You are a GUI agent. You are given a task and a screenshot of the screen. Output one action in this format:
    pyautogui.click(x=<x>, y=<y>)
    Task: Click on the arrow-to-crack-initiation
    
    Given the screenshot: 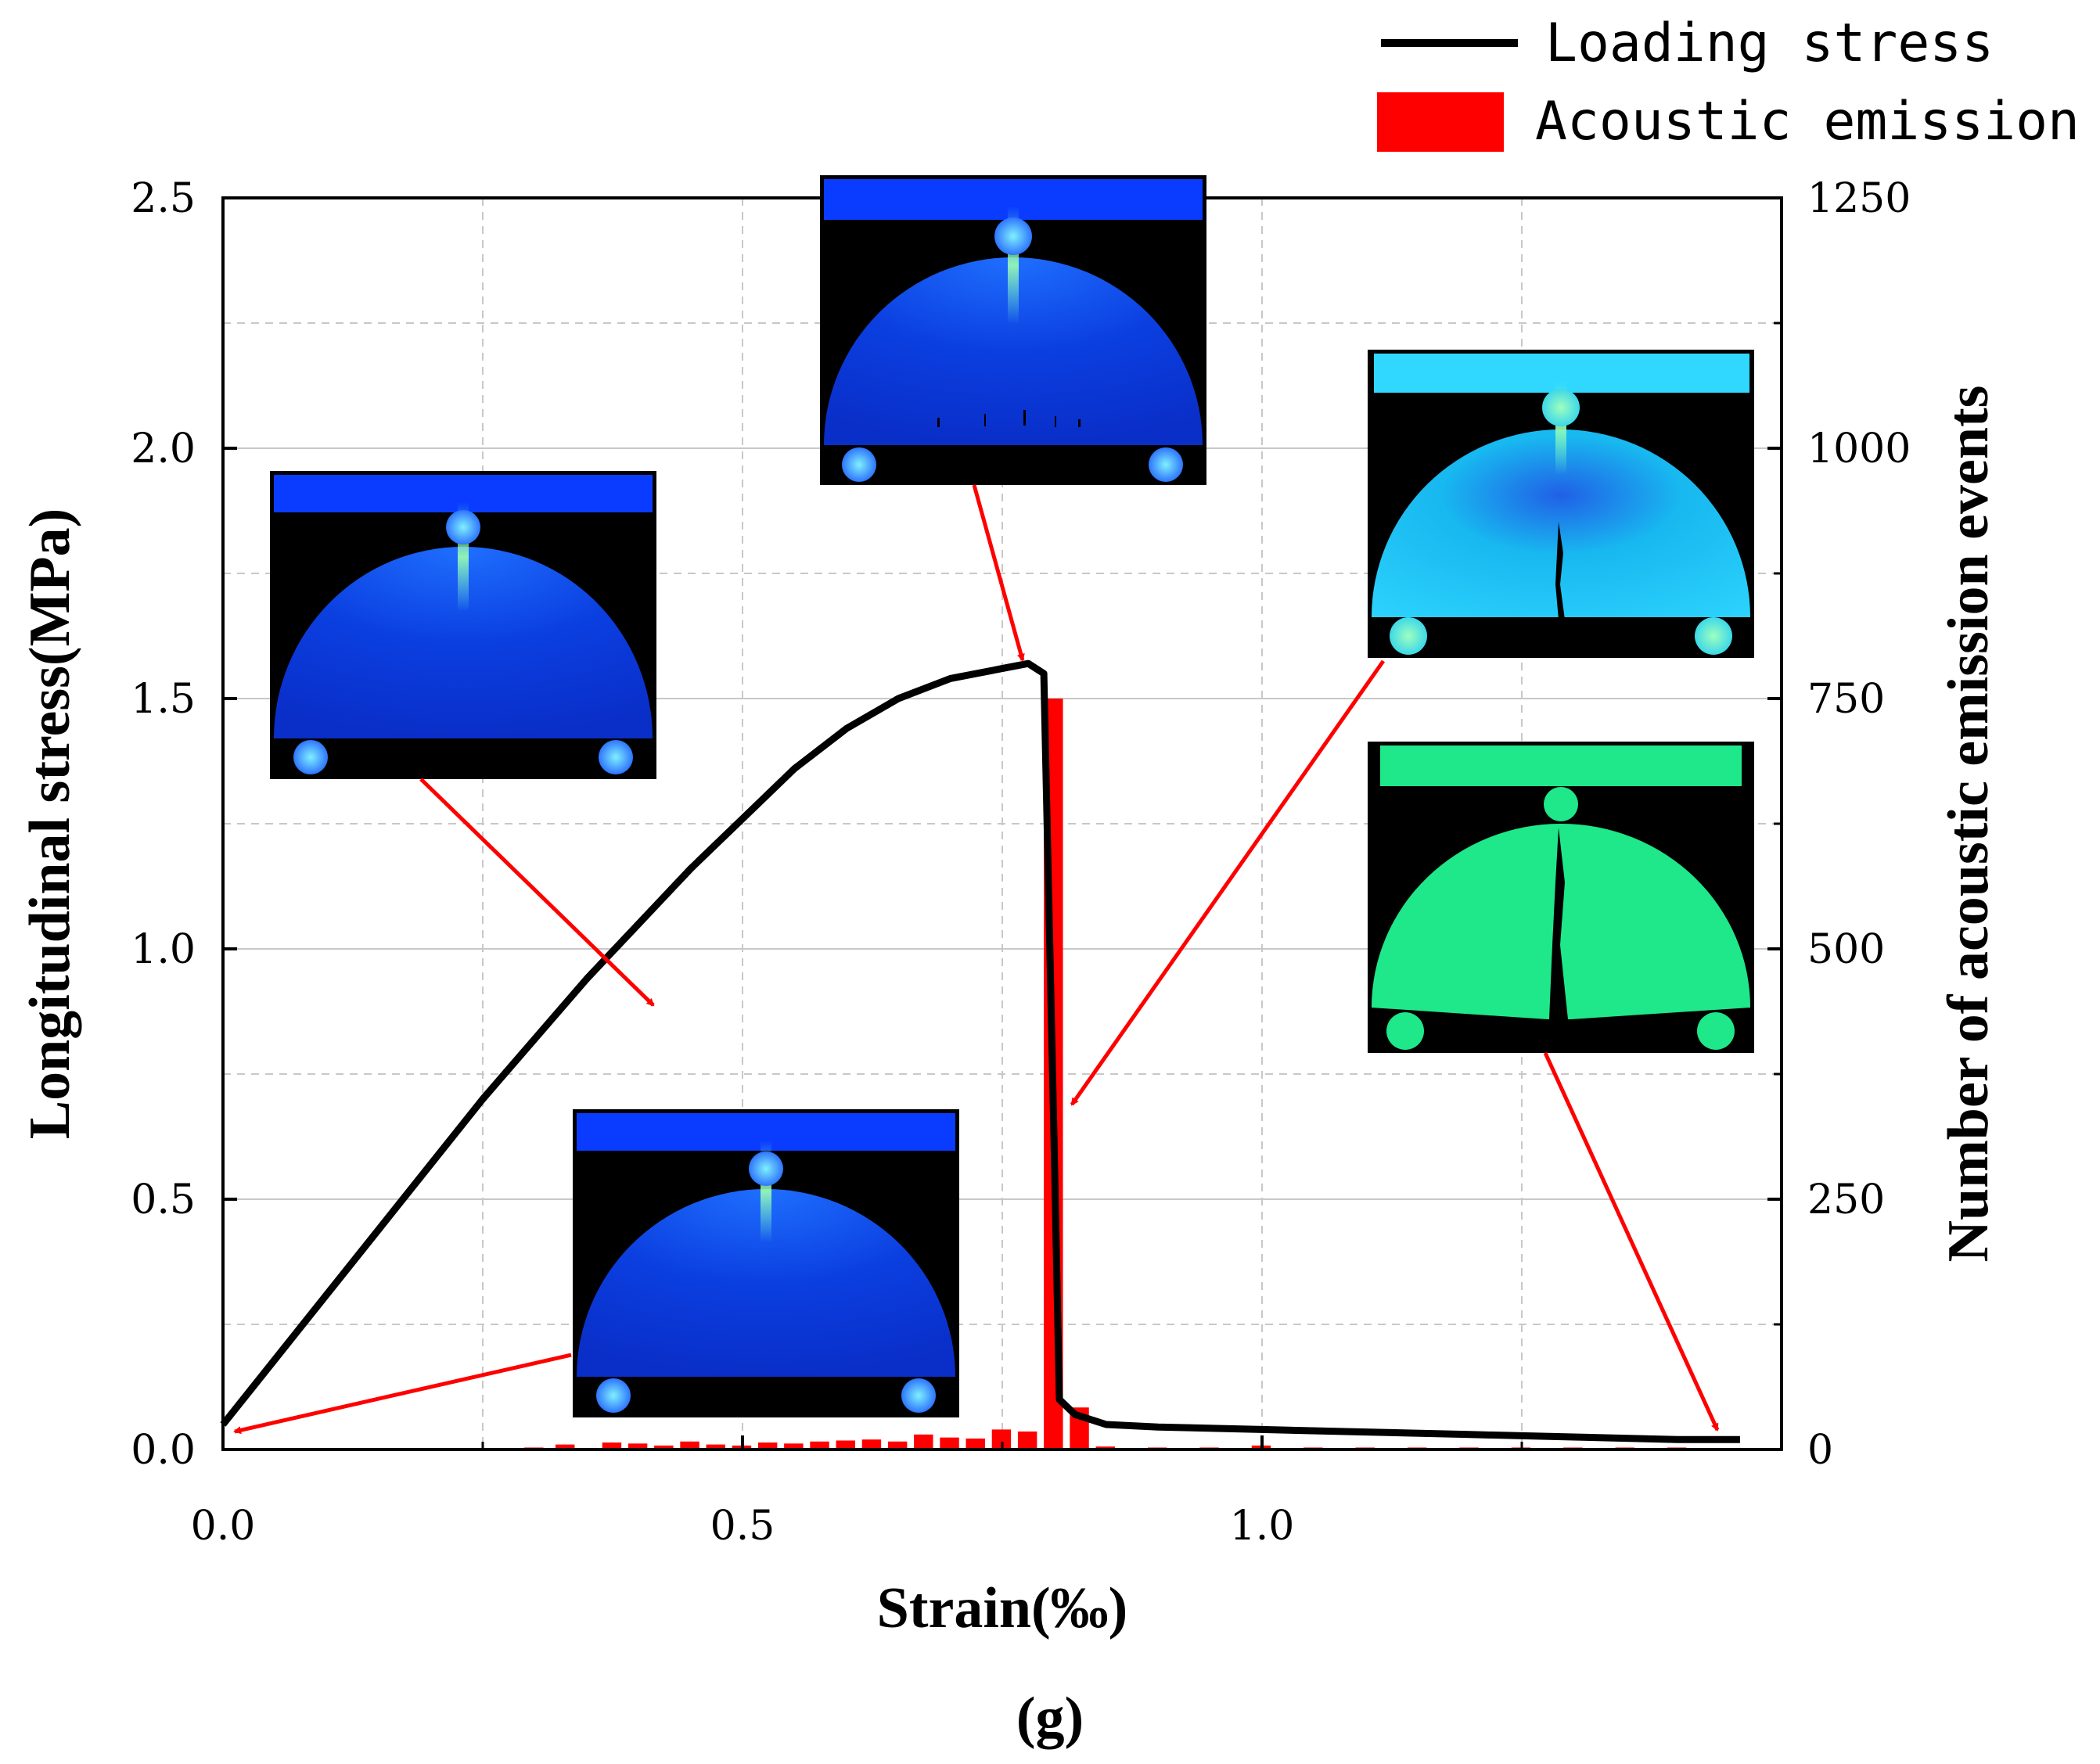 What is the action you would take?
    pyautogui.click(x=1228, y=882)
    